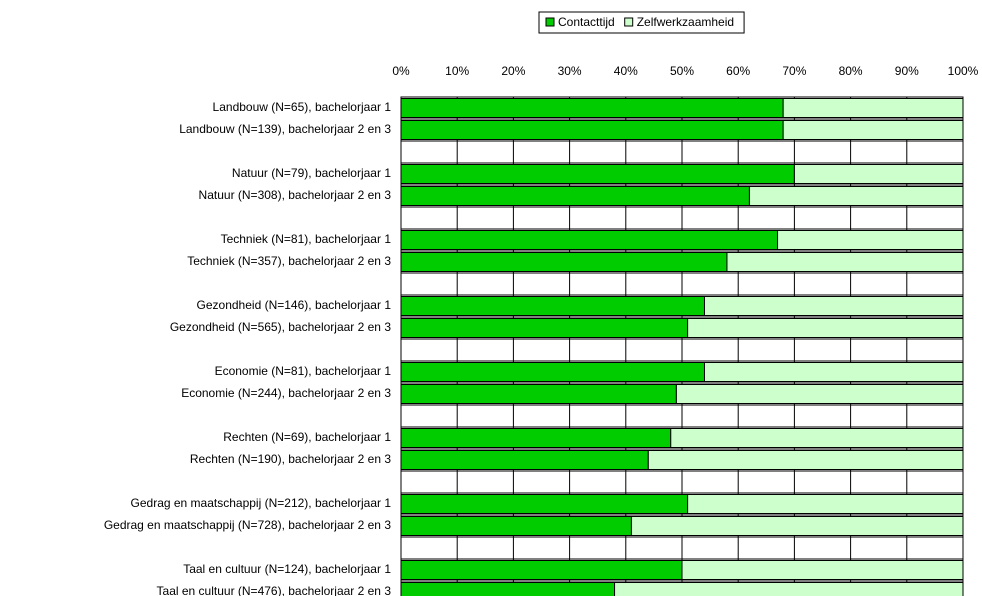 This screenshot has width=982, height=596. I want to click on y-tick-label: Techniek (N=81), bachelorjaar 1, so click(306, 239).